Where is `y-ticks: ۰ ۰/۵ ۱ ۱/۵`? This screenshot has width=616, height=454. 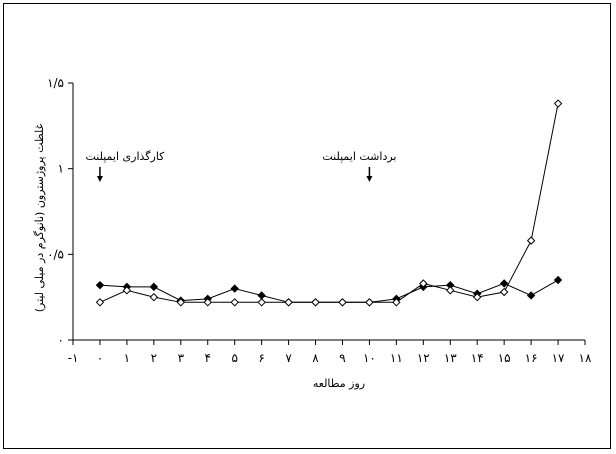 y-ticks: ۰ ۰/۵ ۱ ۱/۵ is located at coordinates (60, 211).